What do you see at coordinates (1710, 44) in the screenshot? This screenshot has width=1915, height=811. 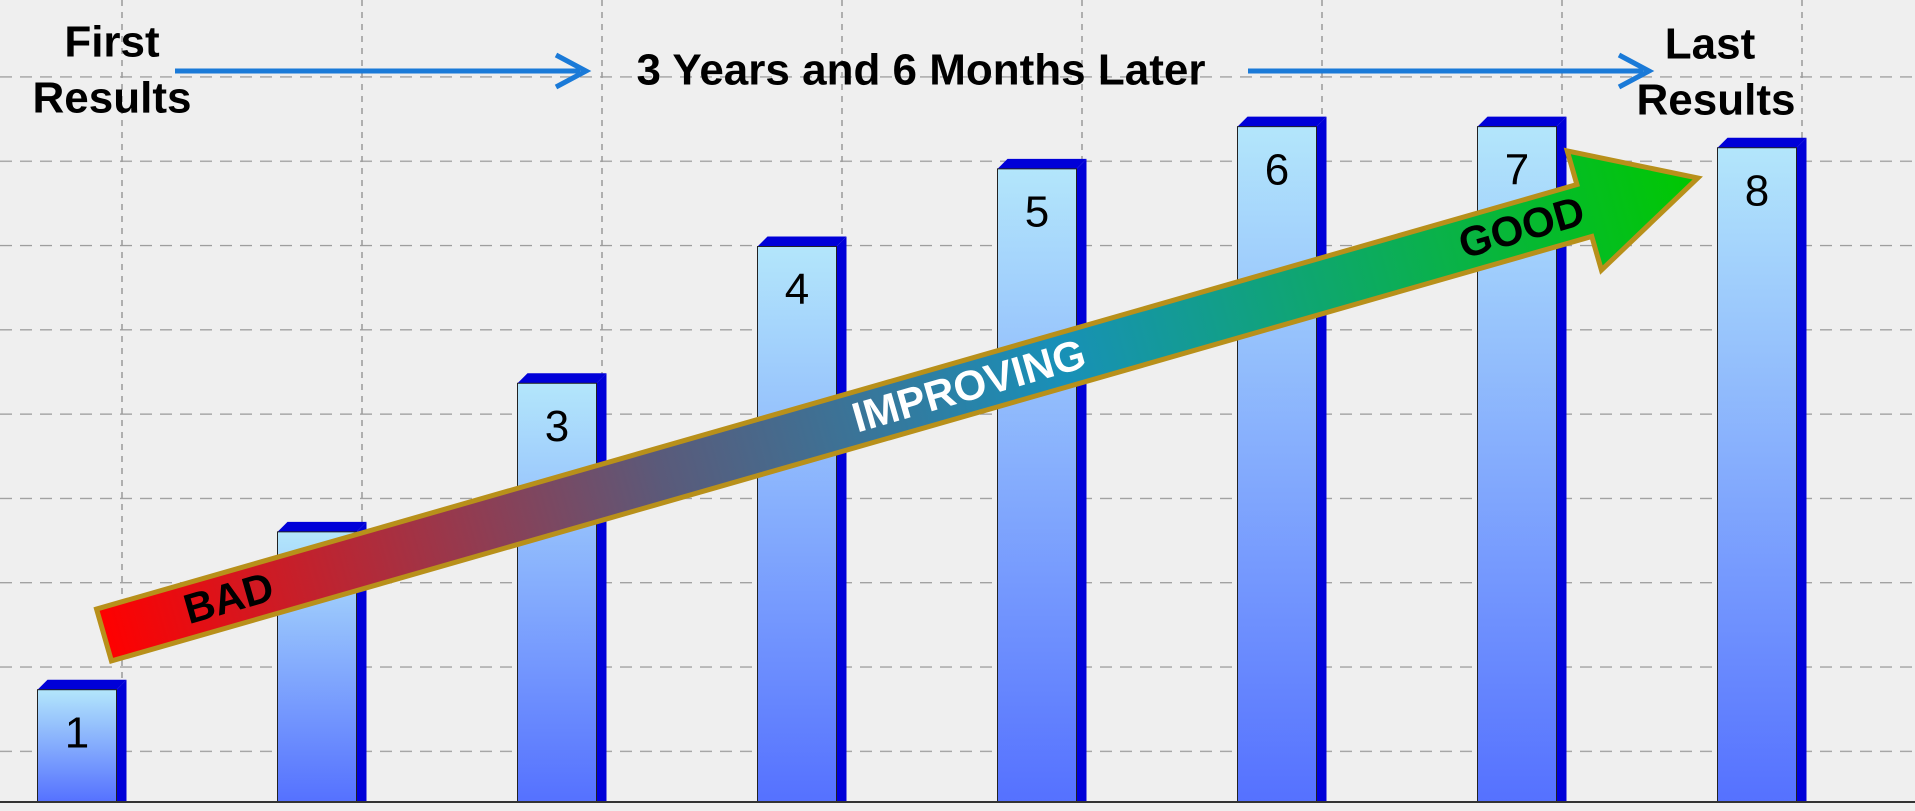 I see `annotation: Last` at bounding box center [1710, 44].